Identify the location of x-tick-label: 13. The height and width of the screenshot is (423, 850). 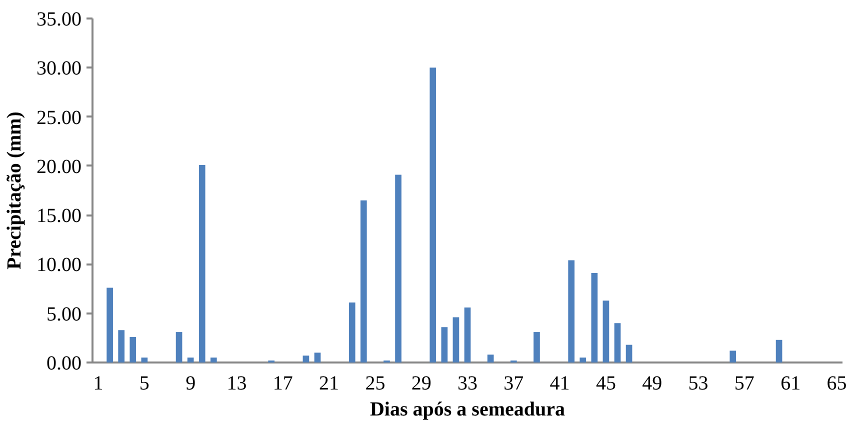
(236, 383).